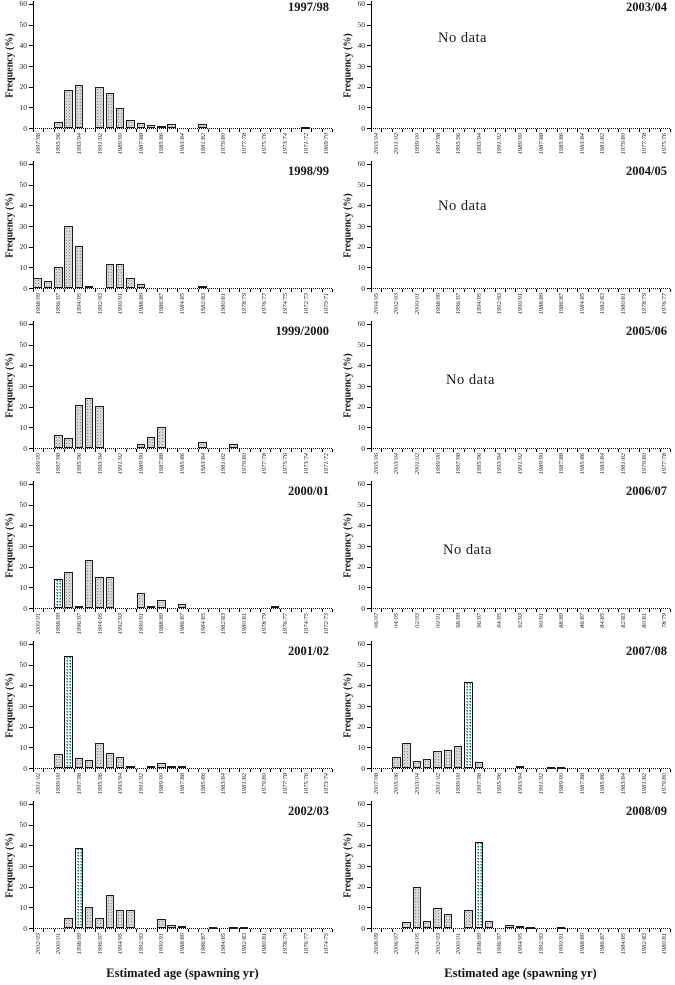  I want to click on x-tick-label: 1999/00, so click(59, 784).